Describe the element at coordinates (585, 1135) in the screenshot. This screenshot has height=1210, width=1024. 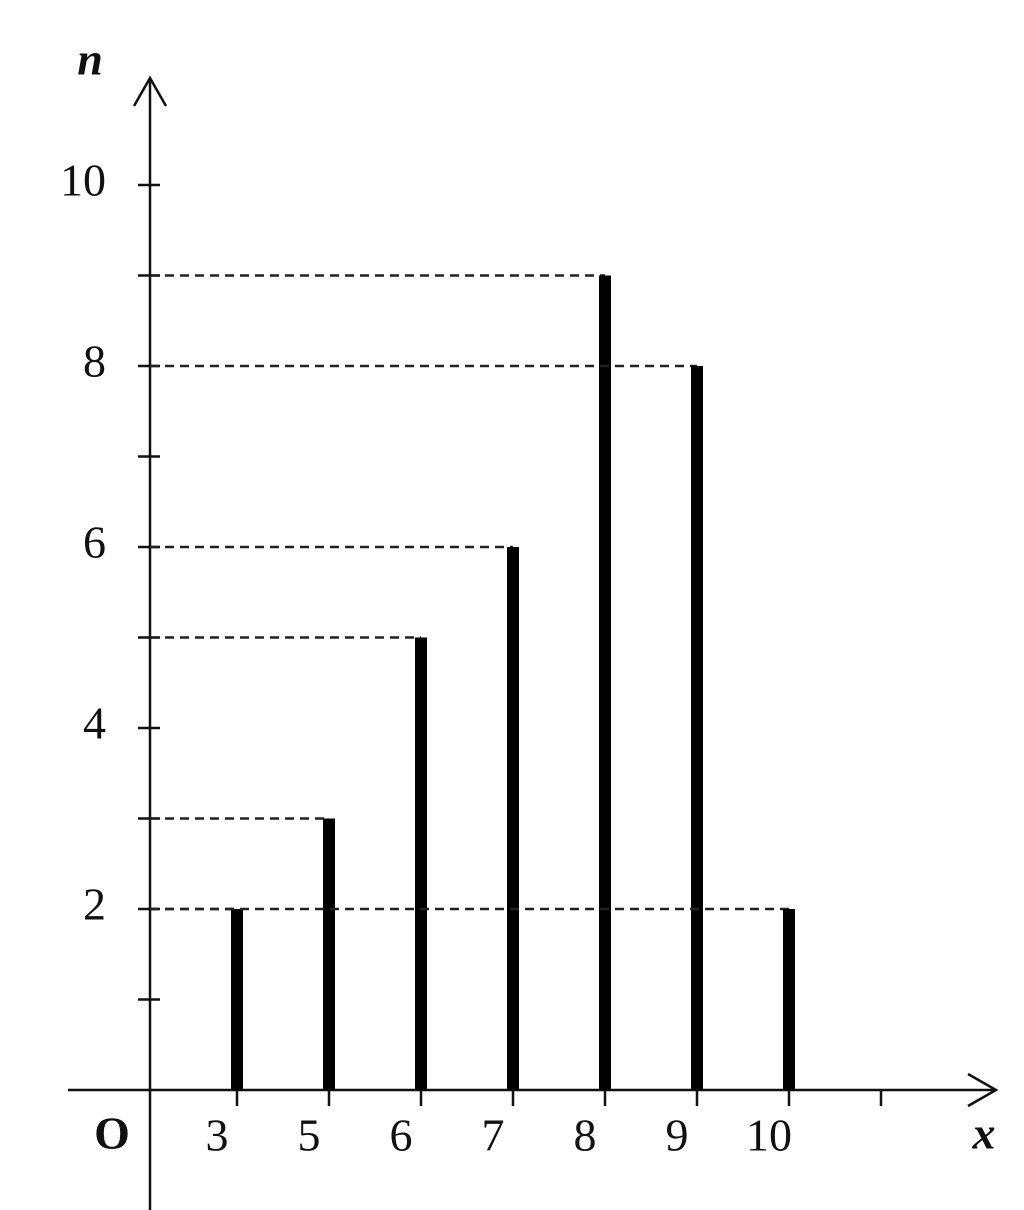
I see `x-tick-label: 8` at that location.